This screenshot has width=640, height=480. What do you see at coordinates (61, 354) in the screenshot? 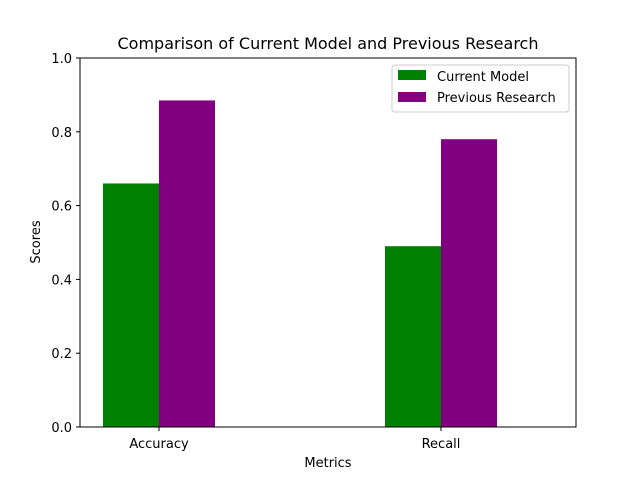
I see `y-tick-label: 0.2` at bounding box center [61, 354].